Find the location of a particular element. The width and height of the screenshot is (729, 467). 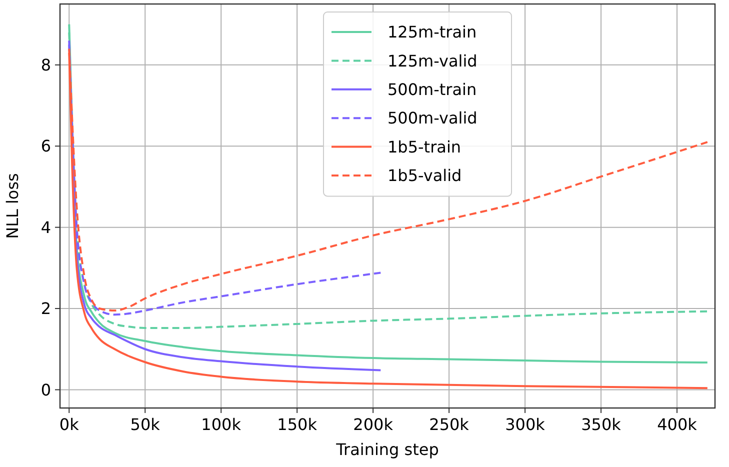

x-tick-label: 400k is located at coordinates (677, 424).